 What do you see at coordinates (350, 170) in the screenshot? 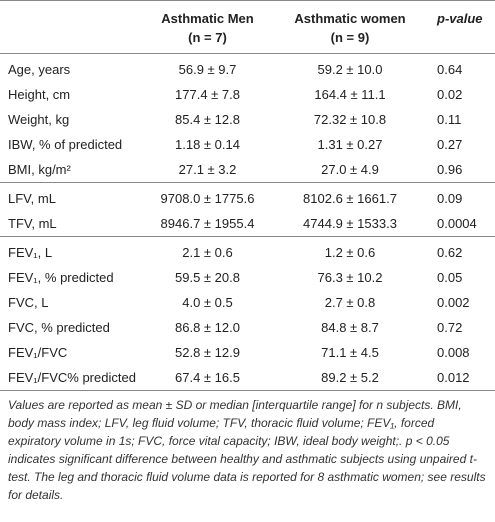
I see `women-value: 27.0 ± 4.9` at bounding box center [350, 170].